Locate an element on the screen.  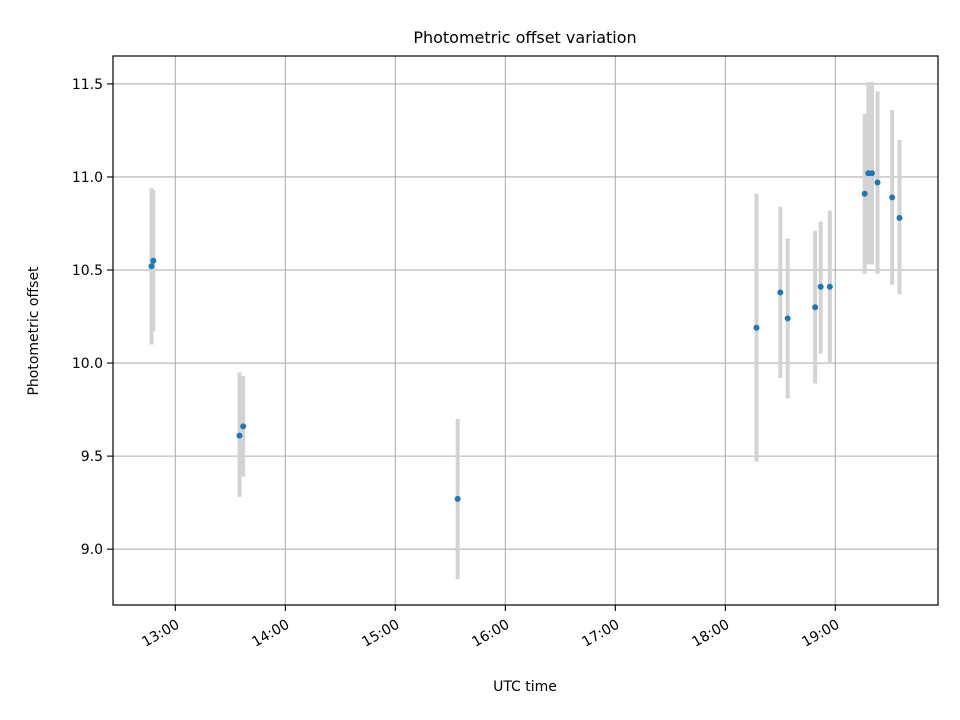
y-axis-label: Photometric offset is located at coordinates (34, 331).